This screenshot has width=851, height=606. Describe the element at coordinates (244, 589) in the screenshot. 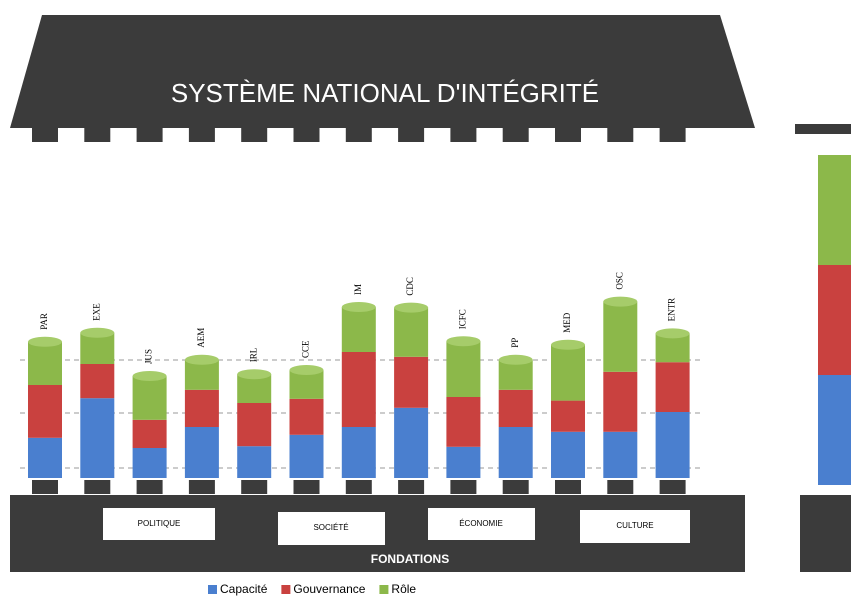

I see `legend-label: Capacité` at that location.